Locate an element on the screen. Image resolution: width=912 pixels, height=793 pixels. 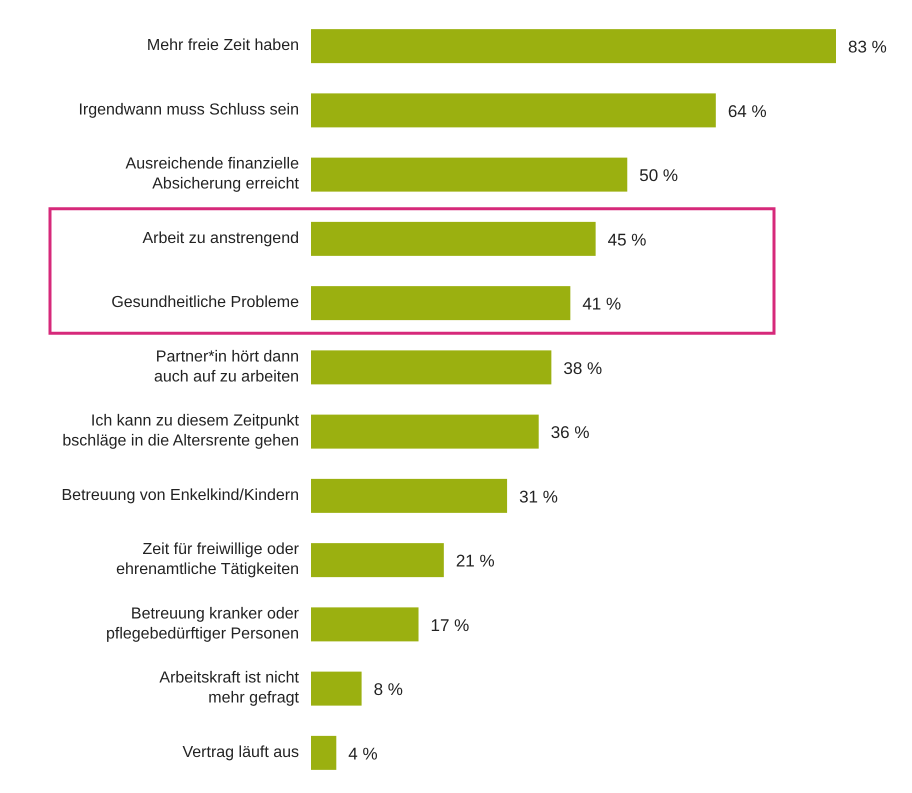
data-label: 4 % is located at coordinates (363, 754).